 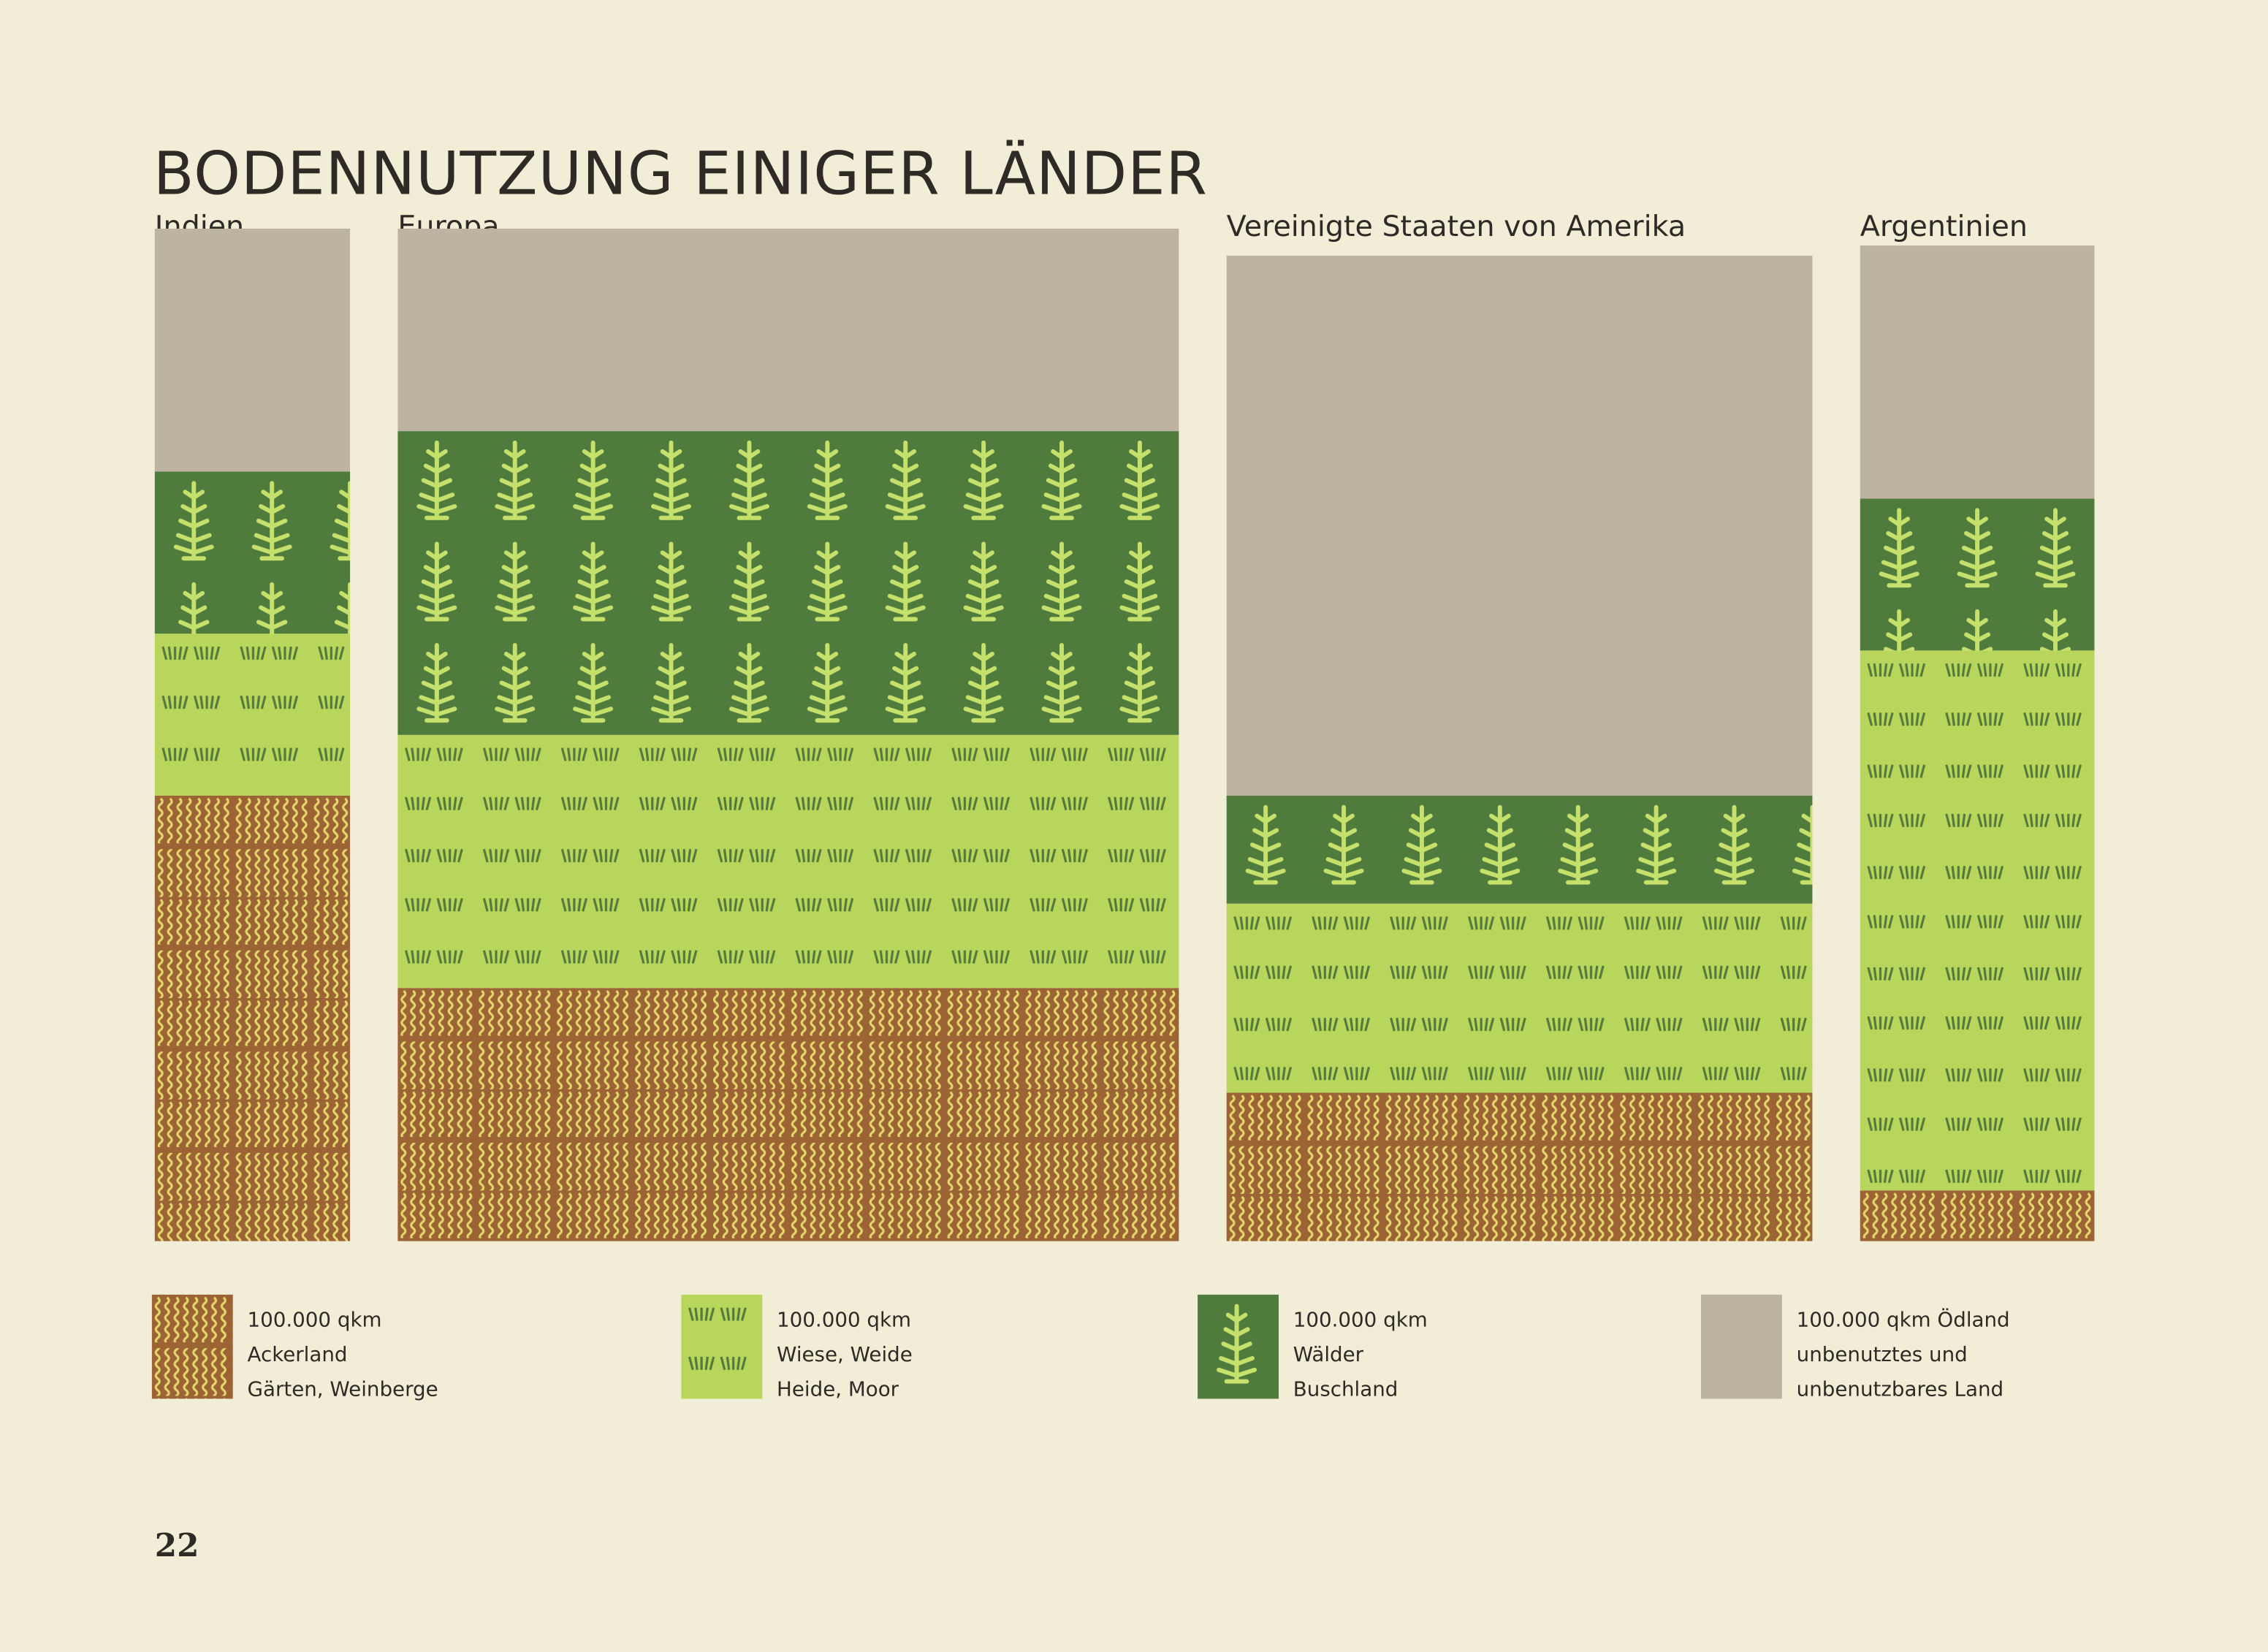 What do you see at coordinates (177, 1545) in the screenshot?
I see `page-number: 22` at bounding box center [177, 1545].